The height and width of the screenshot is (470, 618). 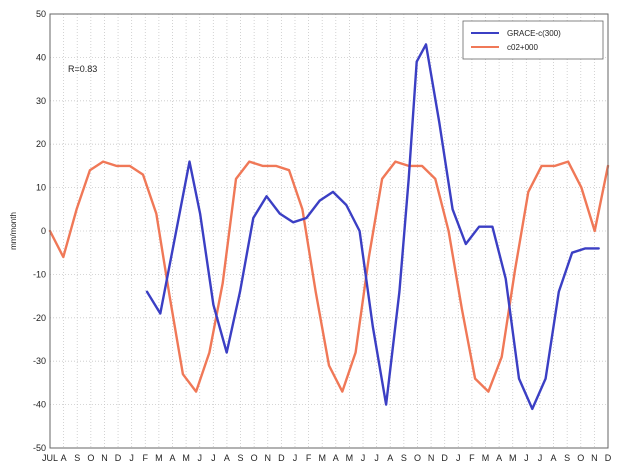 I want to click on y-tick-label: -10, so click(x=39, y=274).